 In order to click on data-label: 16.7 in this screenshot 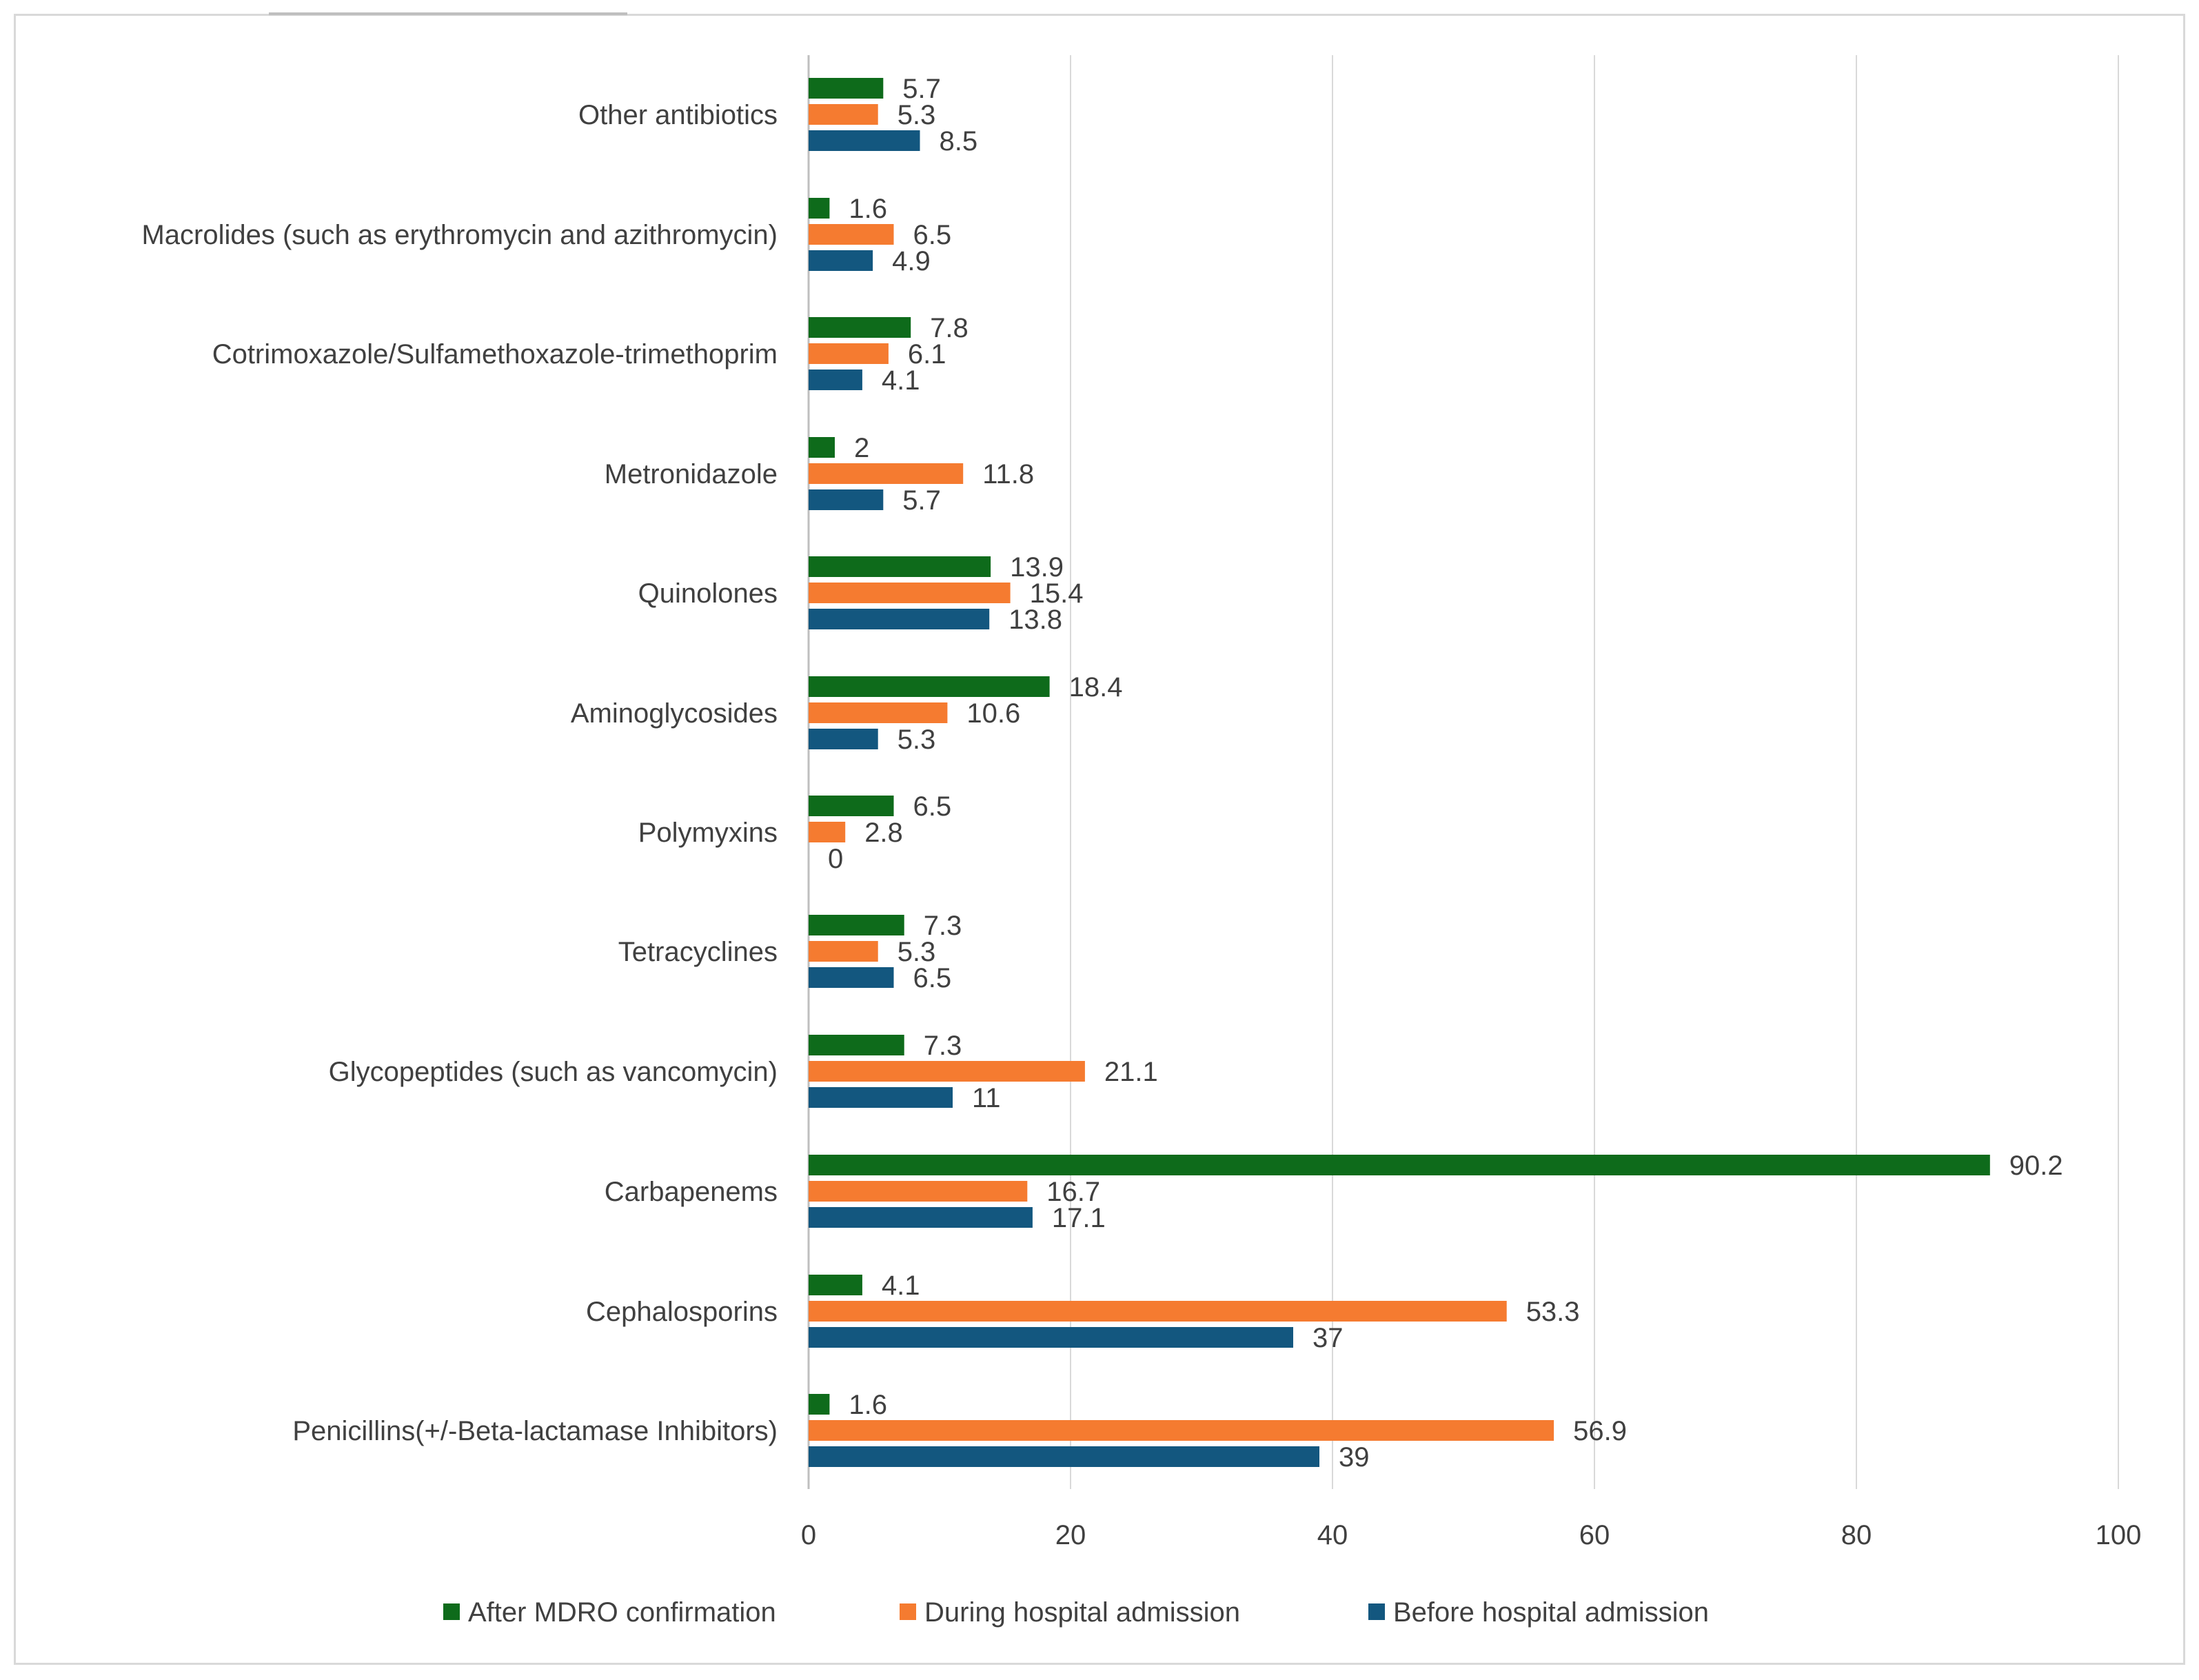, I will do `click(1073, 1192)`.